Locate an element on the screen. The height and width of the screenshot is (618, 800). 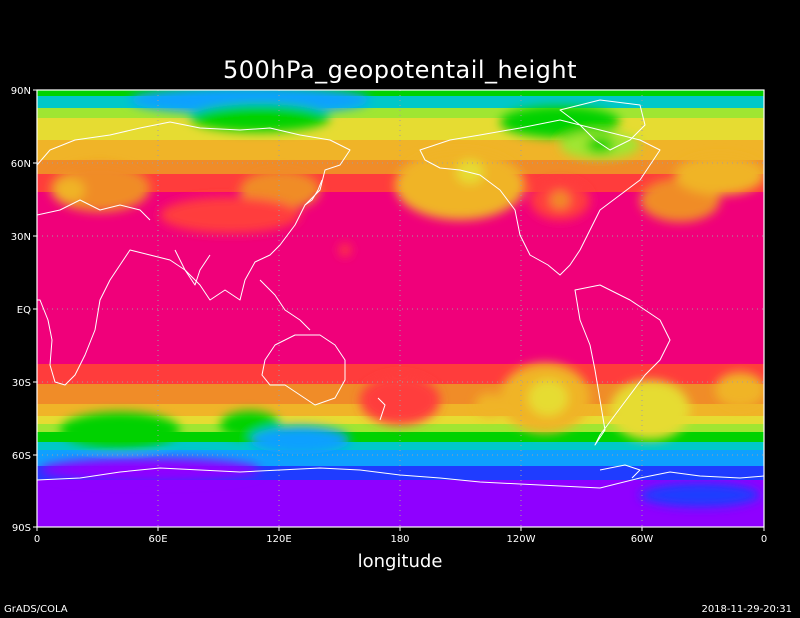
software-credit: GrADS/COLA is located at coordinates (36, 609).